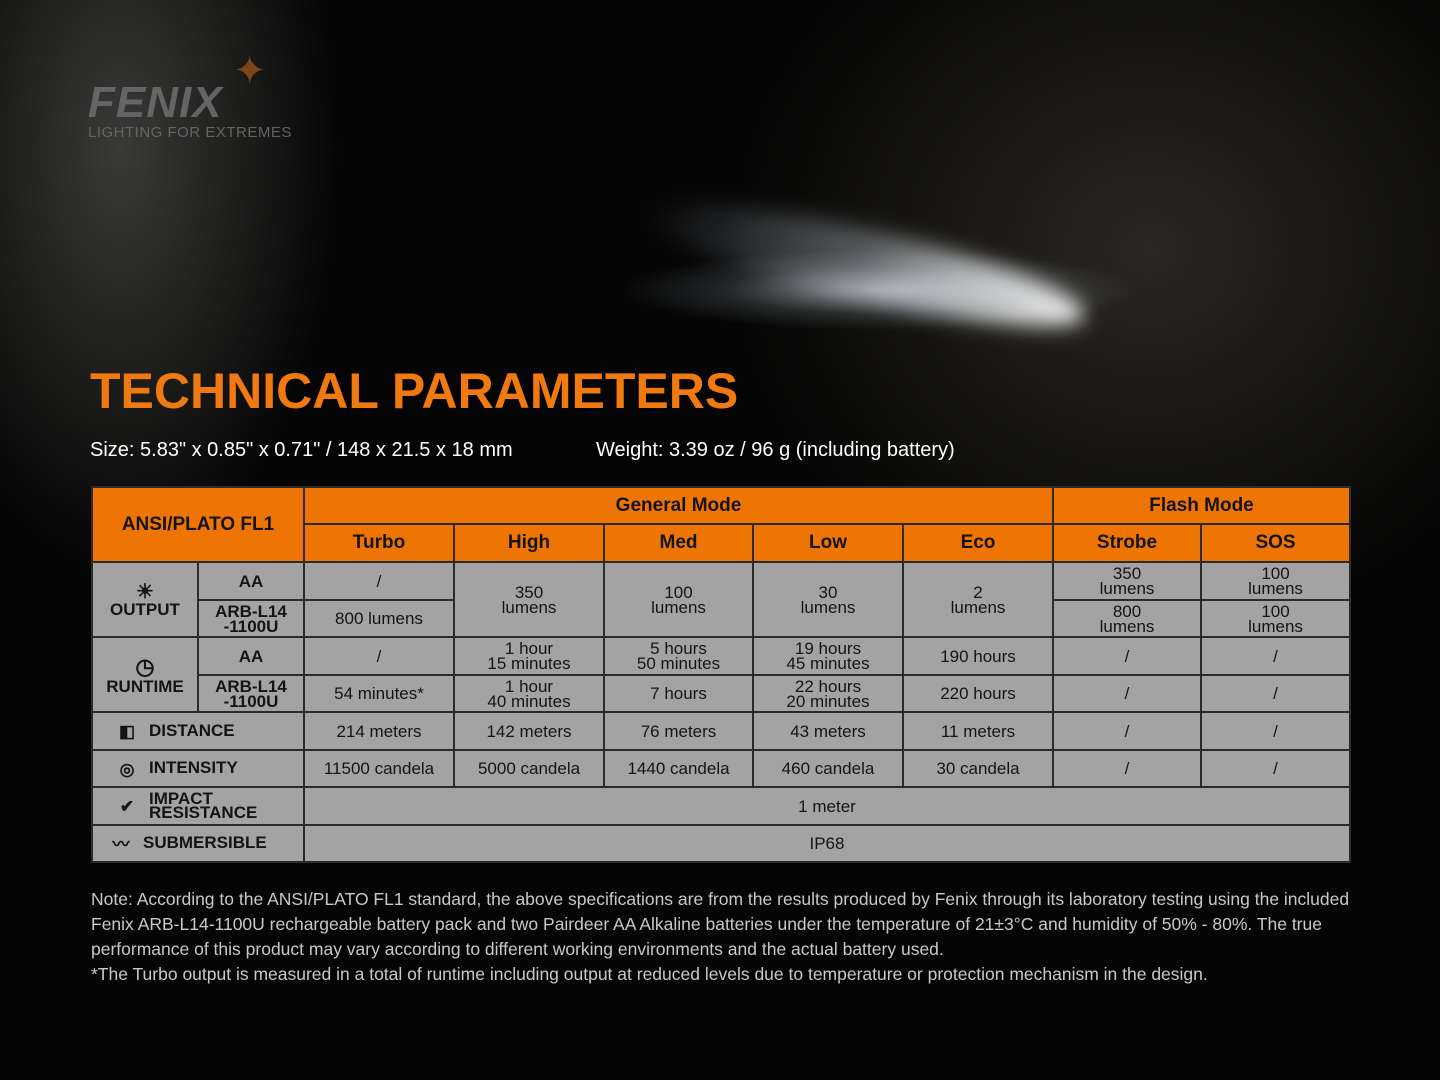 The image size is (1440, 1080). What do you see at coordinates (198, 768) in the screenshot?
I see `intensity-label: ◎ INTENSITY` at bounding box center [198, 768].